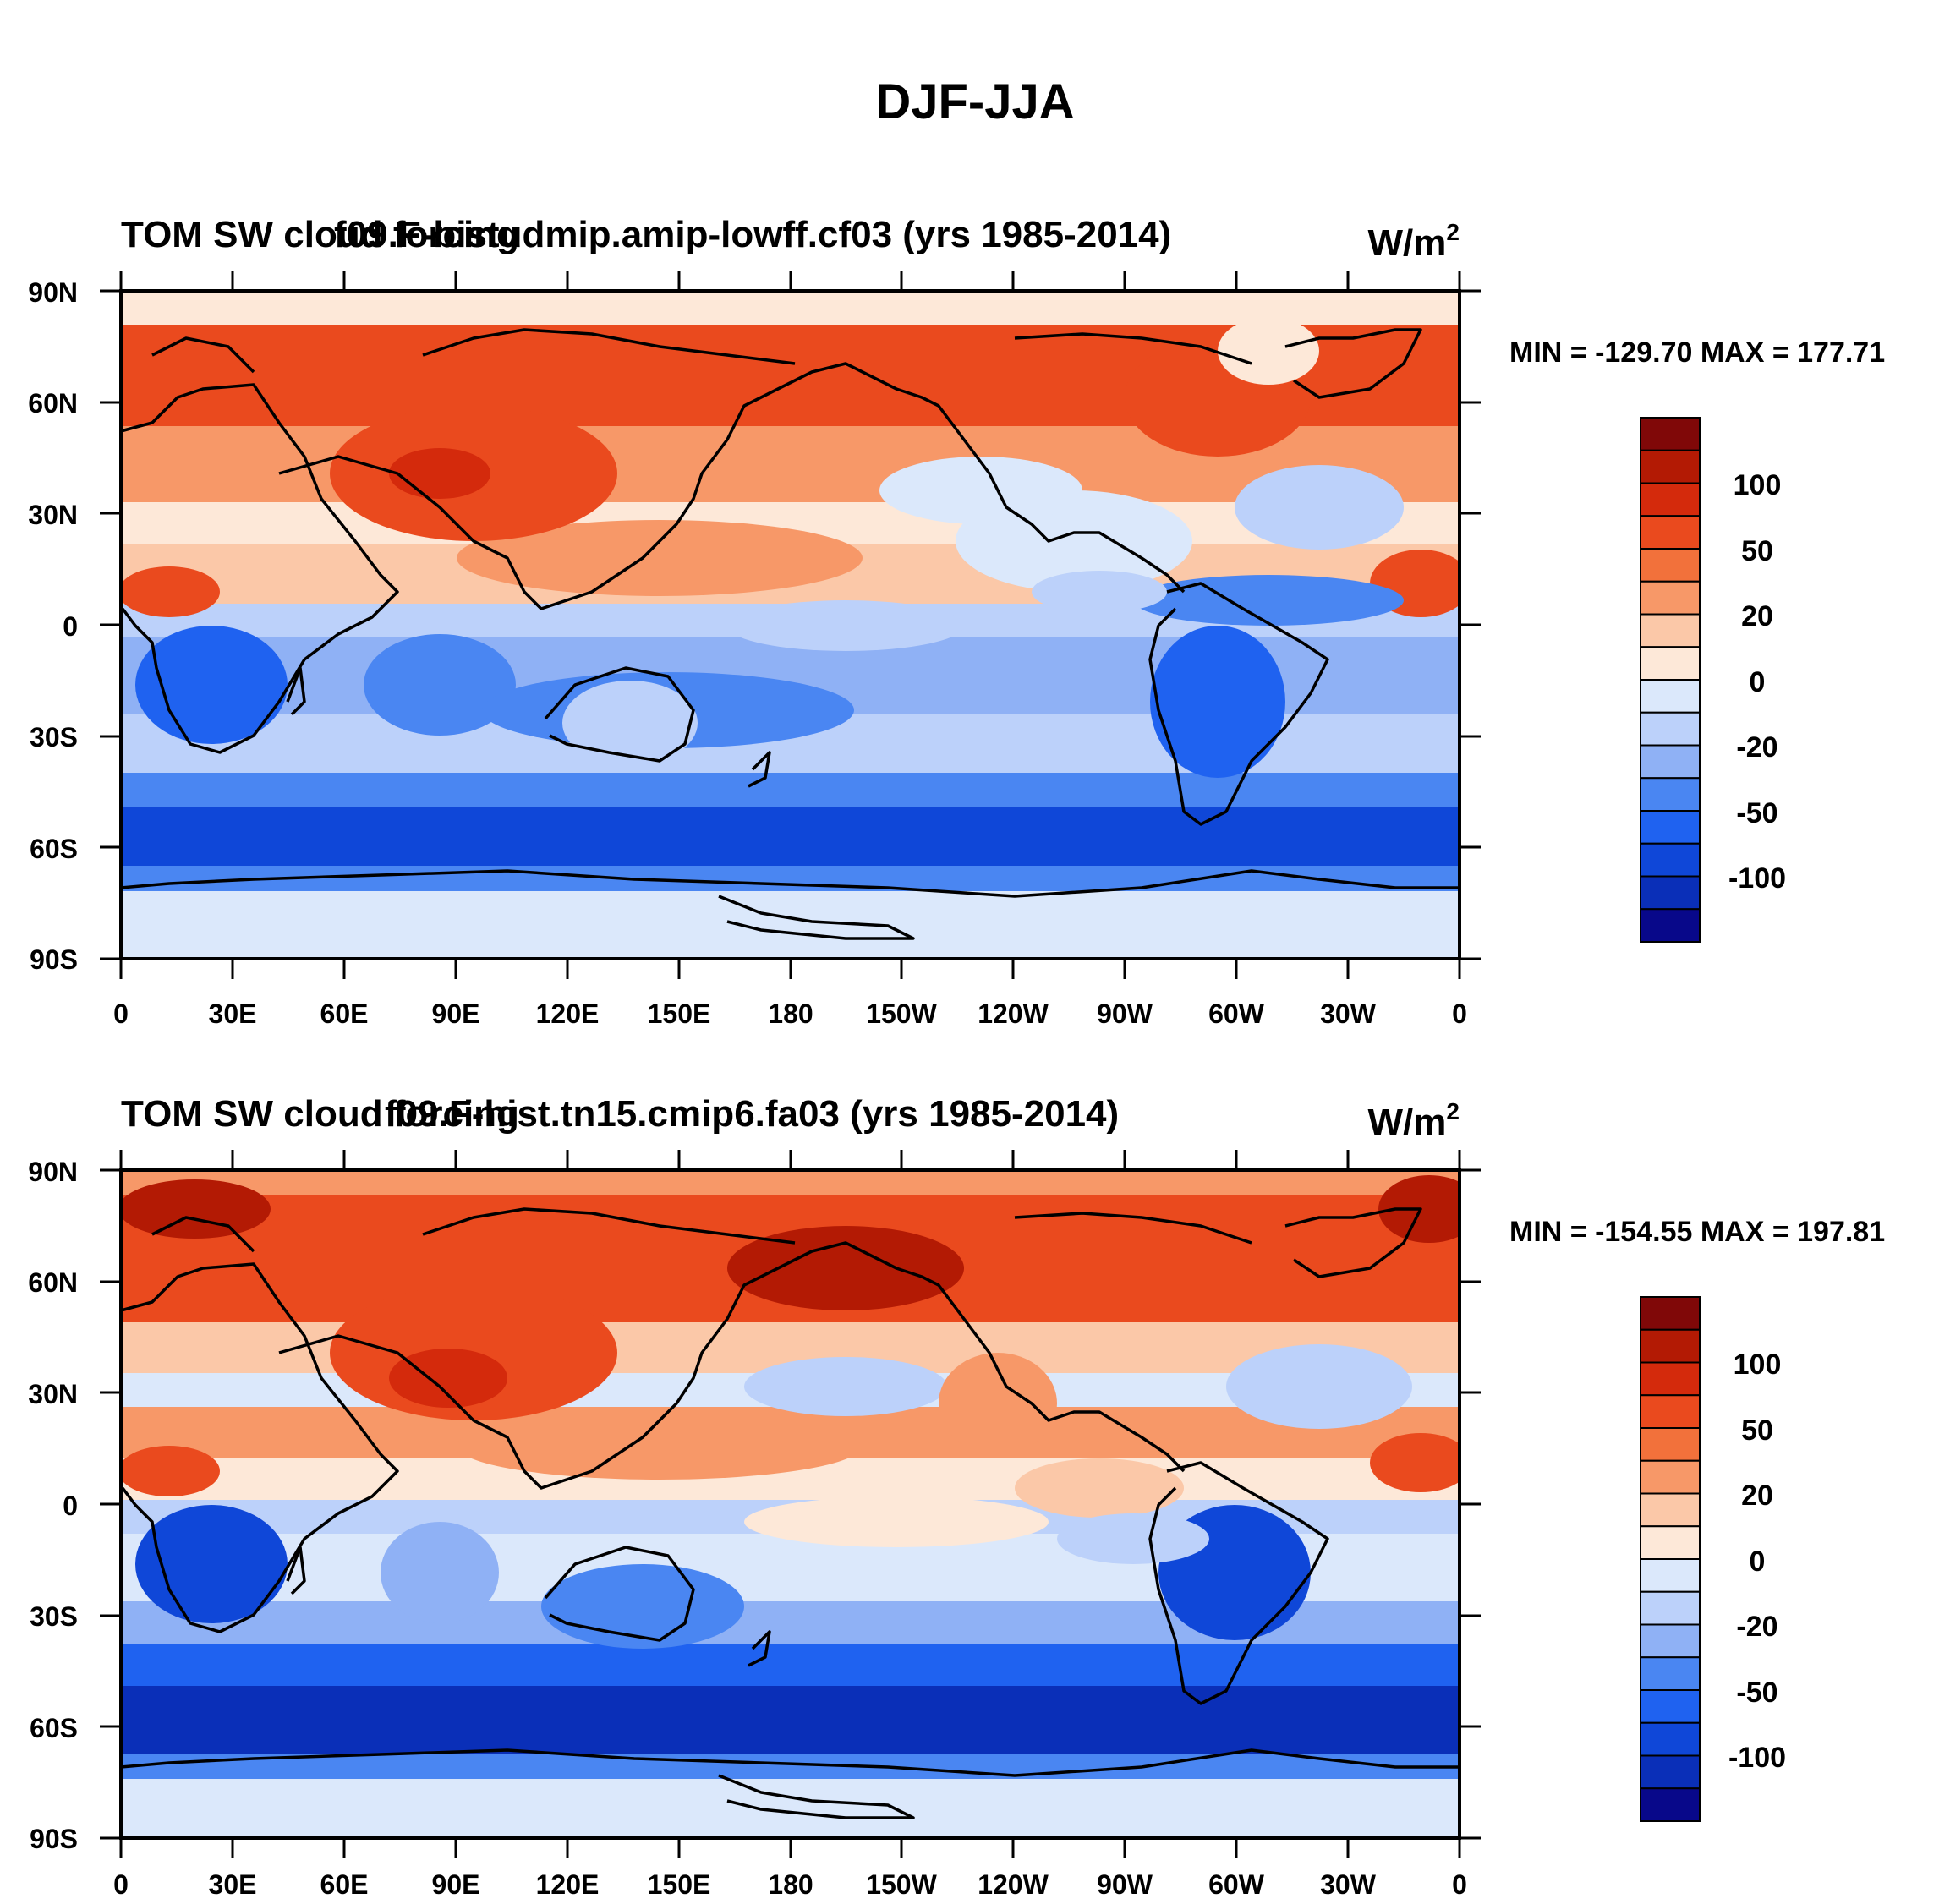 The height and width of the screenshot is (1904, 1950). What do you see at coordinates (1757, 682) in the screenshot?
I see `panel-1-colorbar-labels: 100 50 20 0 -20 -50 -100` at bounding box center [1757, 682].